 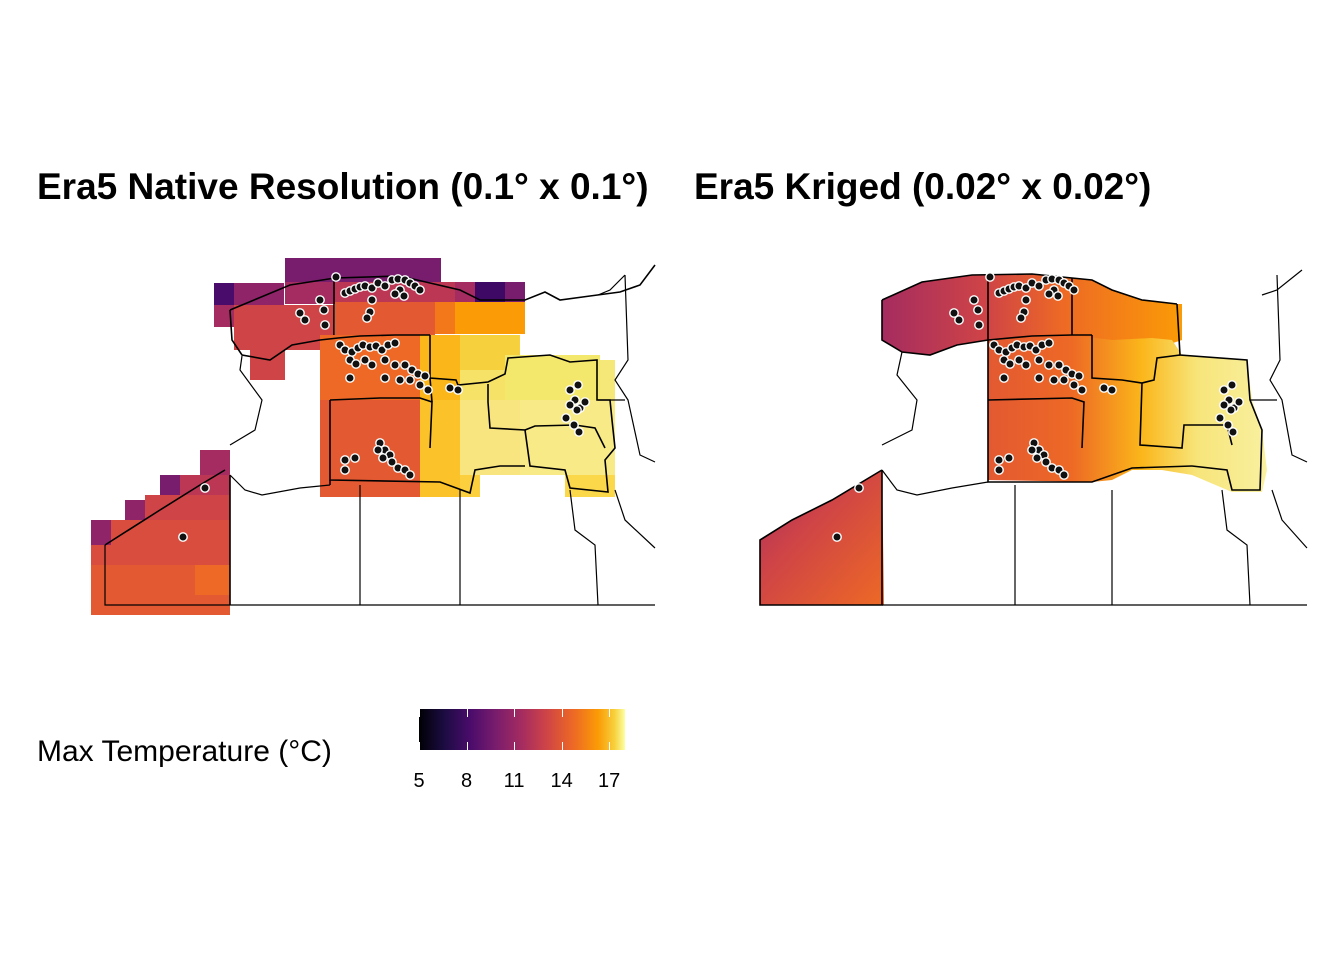 I want to click on temperature-raster, so click(x=353, y=436).